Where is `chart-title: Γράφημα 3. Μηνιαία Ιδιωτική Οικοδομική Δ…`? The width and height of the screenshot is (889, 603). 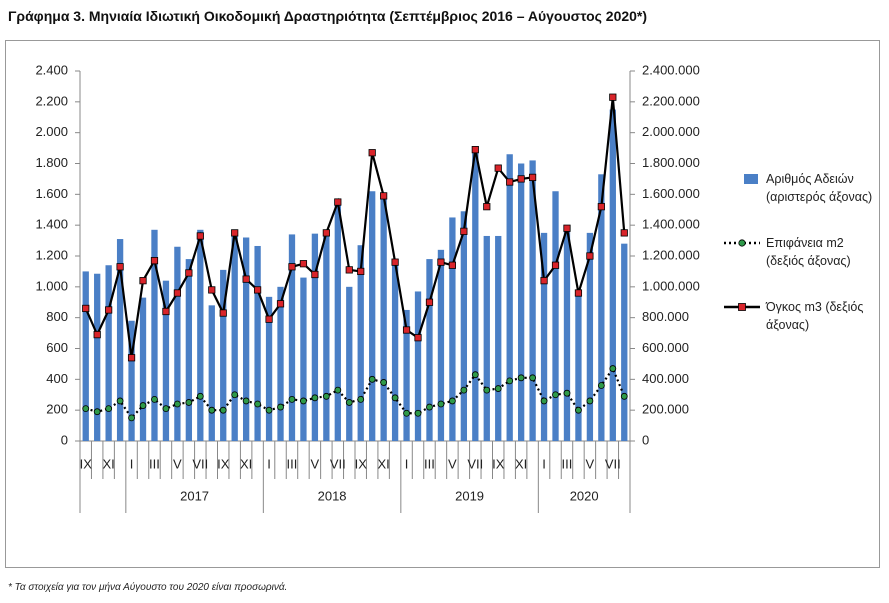
chart-title: Γράφημα 3. Μηνιαία Ιδιωτική Οικοδομική Δ… is located at coordinates (328, 16).